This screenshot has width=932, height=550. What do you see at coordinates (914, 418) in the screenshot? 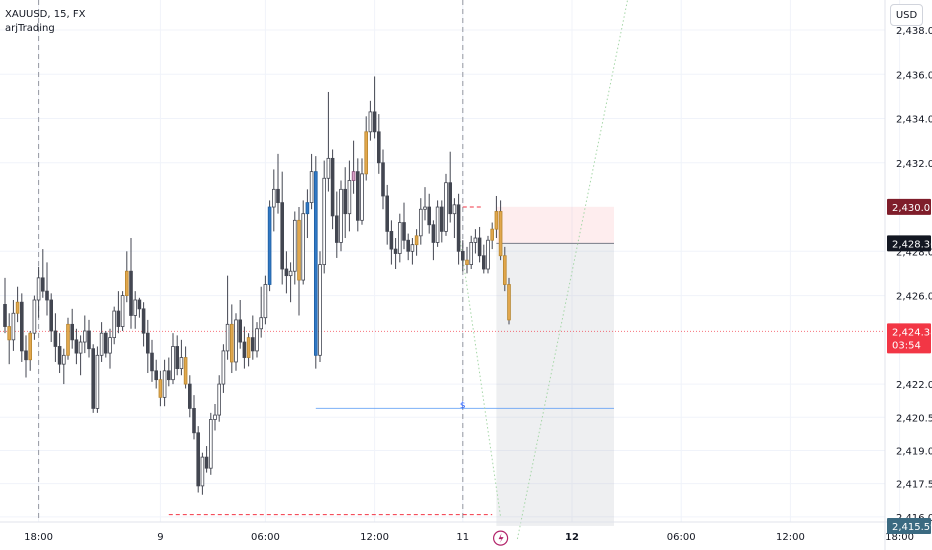
I see `price-tick-label: 2,420.50` at bounding box center [914, 418].